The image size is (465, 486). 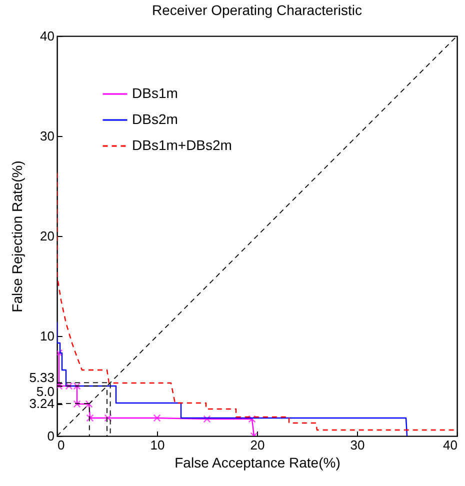 I want to click on x-tick-label: 0, so click(x=61, y=445).